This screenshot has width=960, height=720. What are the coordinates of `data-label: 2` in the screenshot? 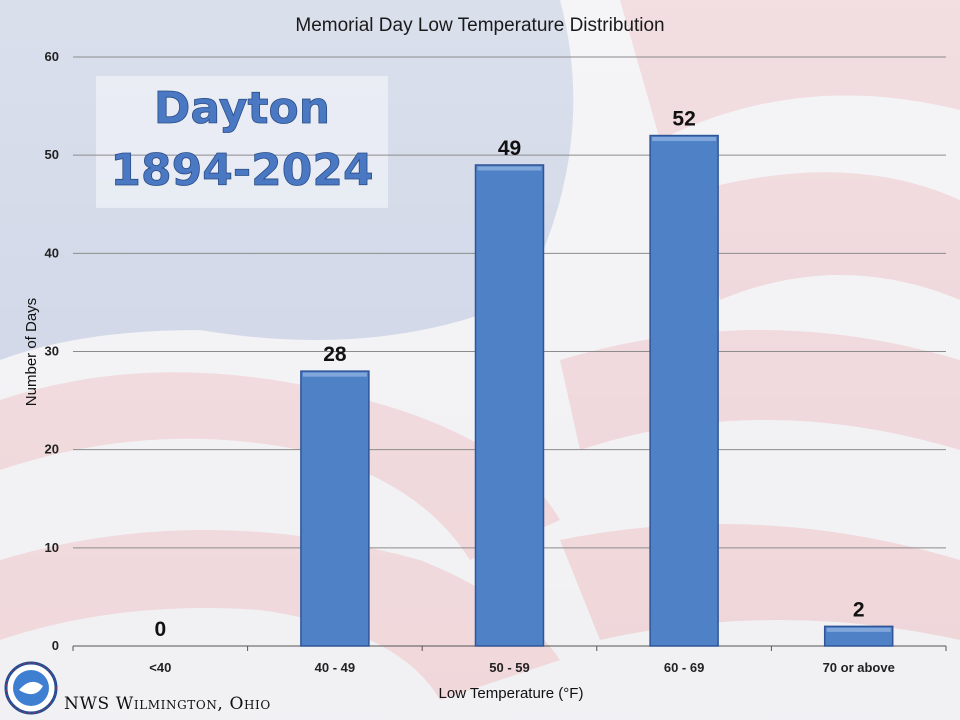 It's located at (859, 609).